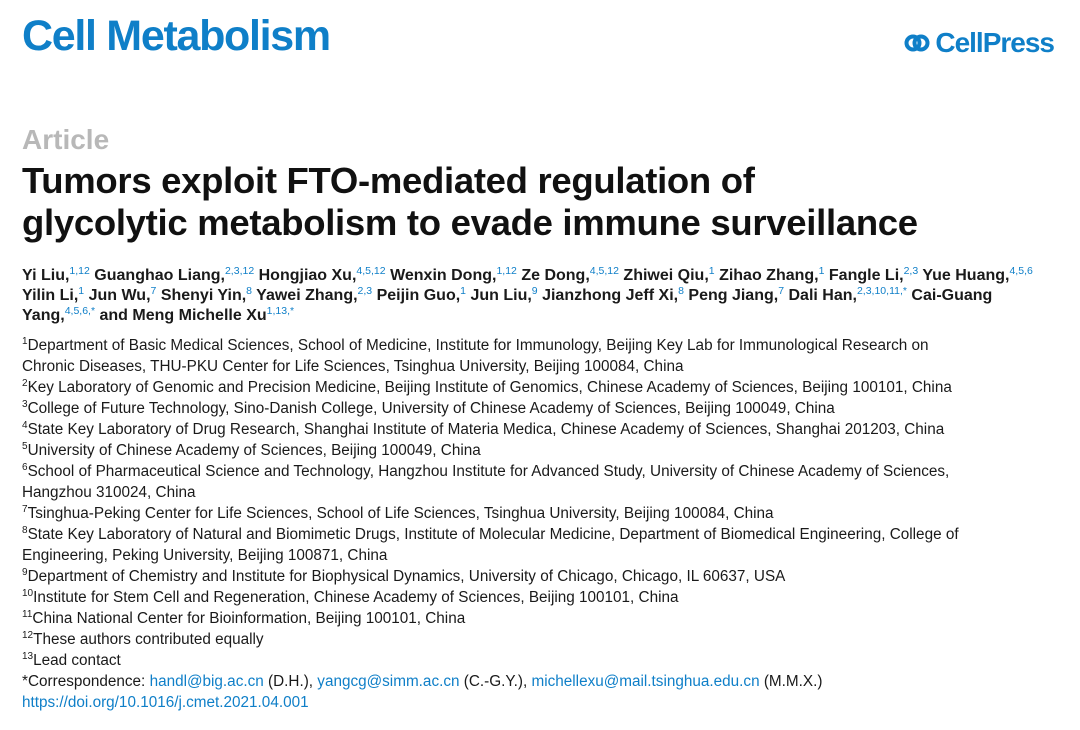  I want to click on correspondence-prefix: *Correspondence:, so click(86, 681).